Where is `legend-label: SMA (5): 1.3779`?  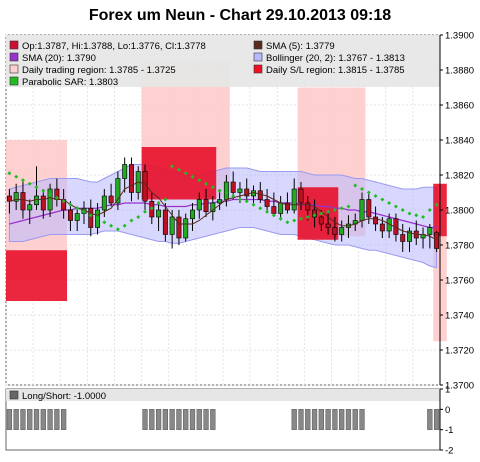
legend-label: SMA (5): 1.3779 is located at coordinates (300, 46).